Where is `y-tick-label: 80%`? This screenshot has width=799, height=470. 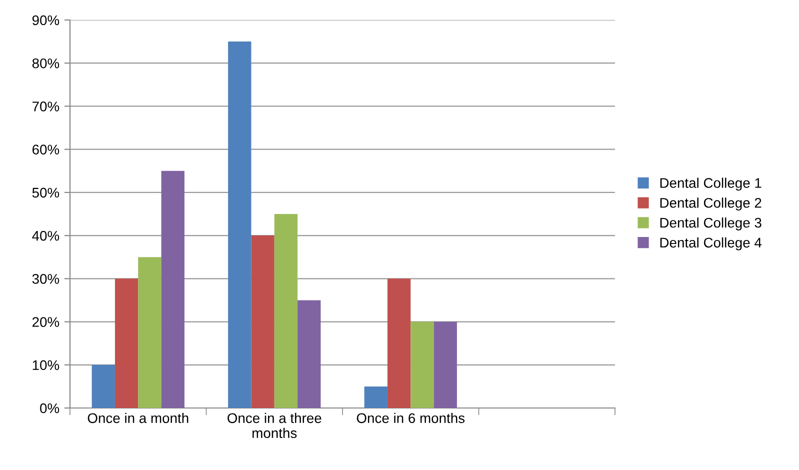 y-tick-label: 80% is located at coordinates (46, 63).